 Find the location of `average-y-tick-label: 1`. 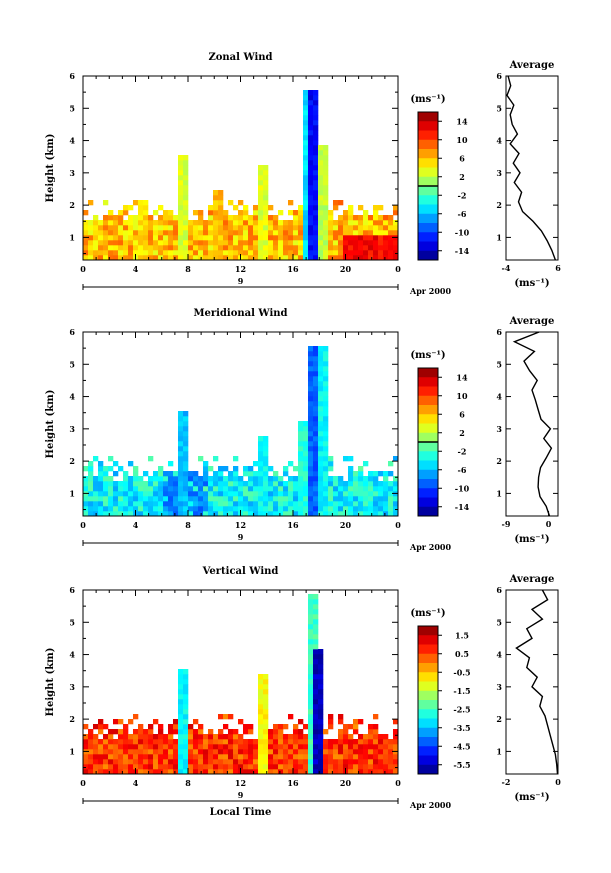

average-y-tick-label: 1 is located at coordinates (499, 751).